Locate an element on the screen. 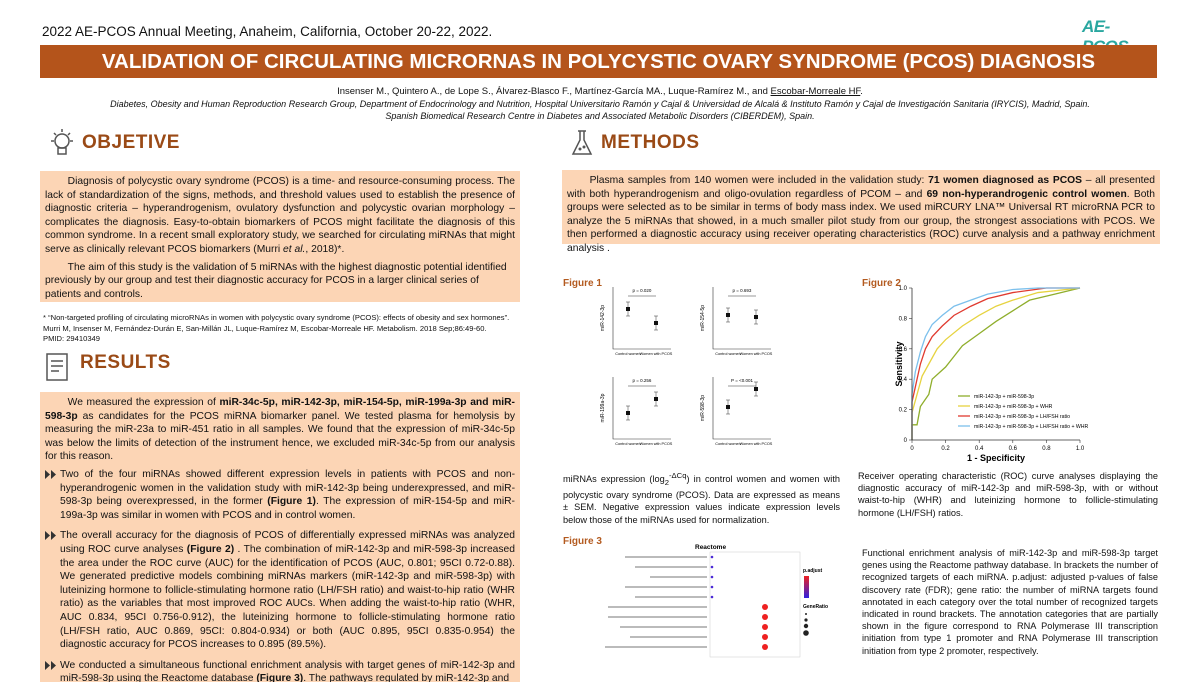 This screenshot has height=682, width=1200. section-heading: OBJETIVE is located at coordinates (131, 142).